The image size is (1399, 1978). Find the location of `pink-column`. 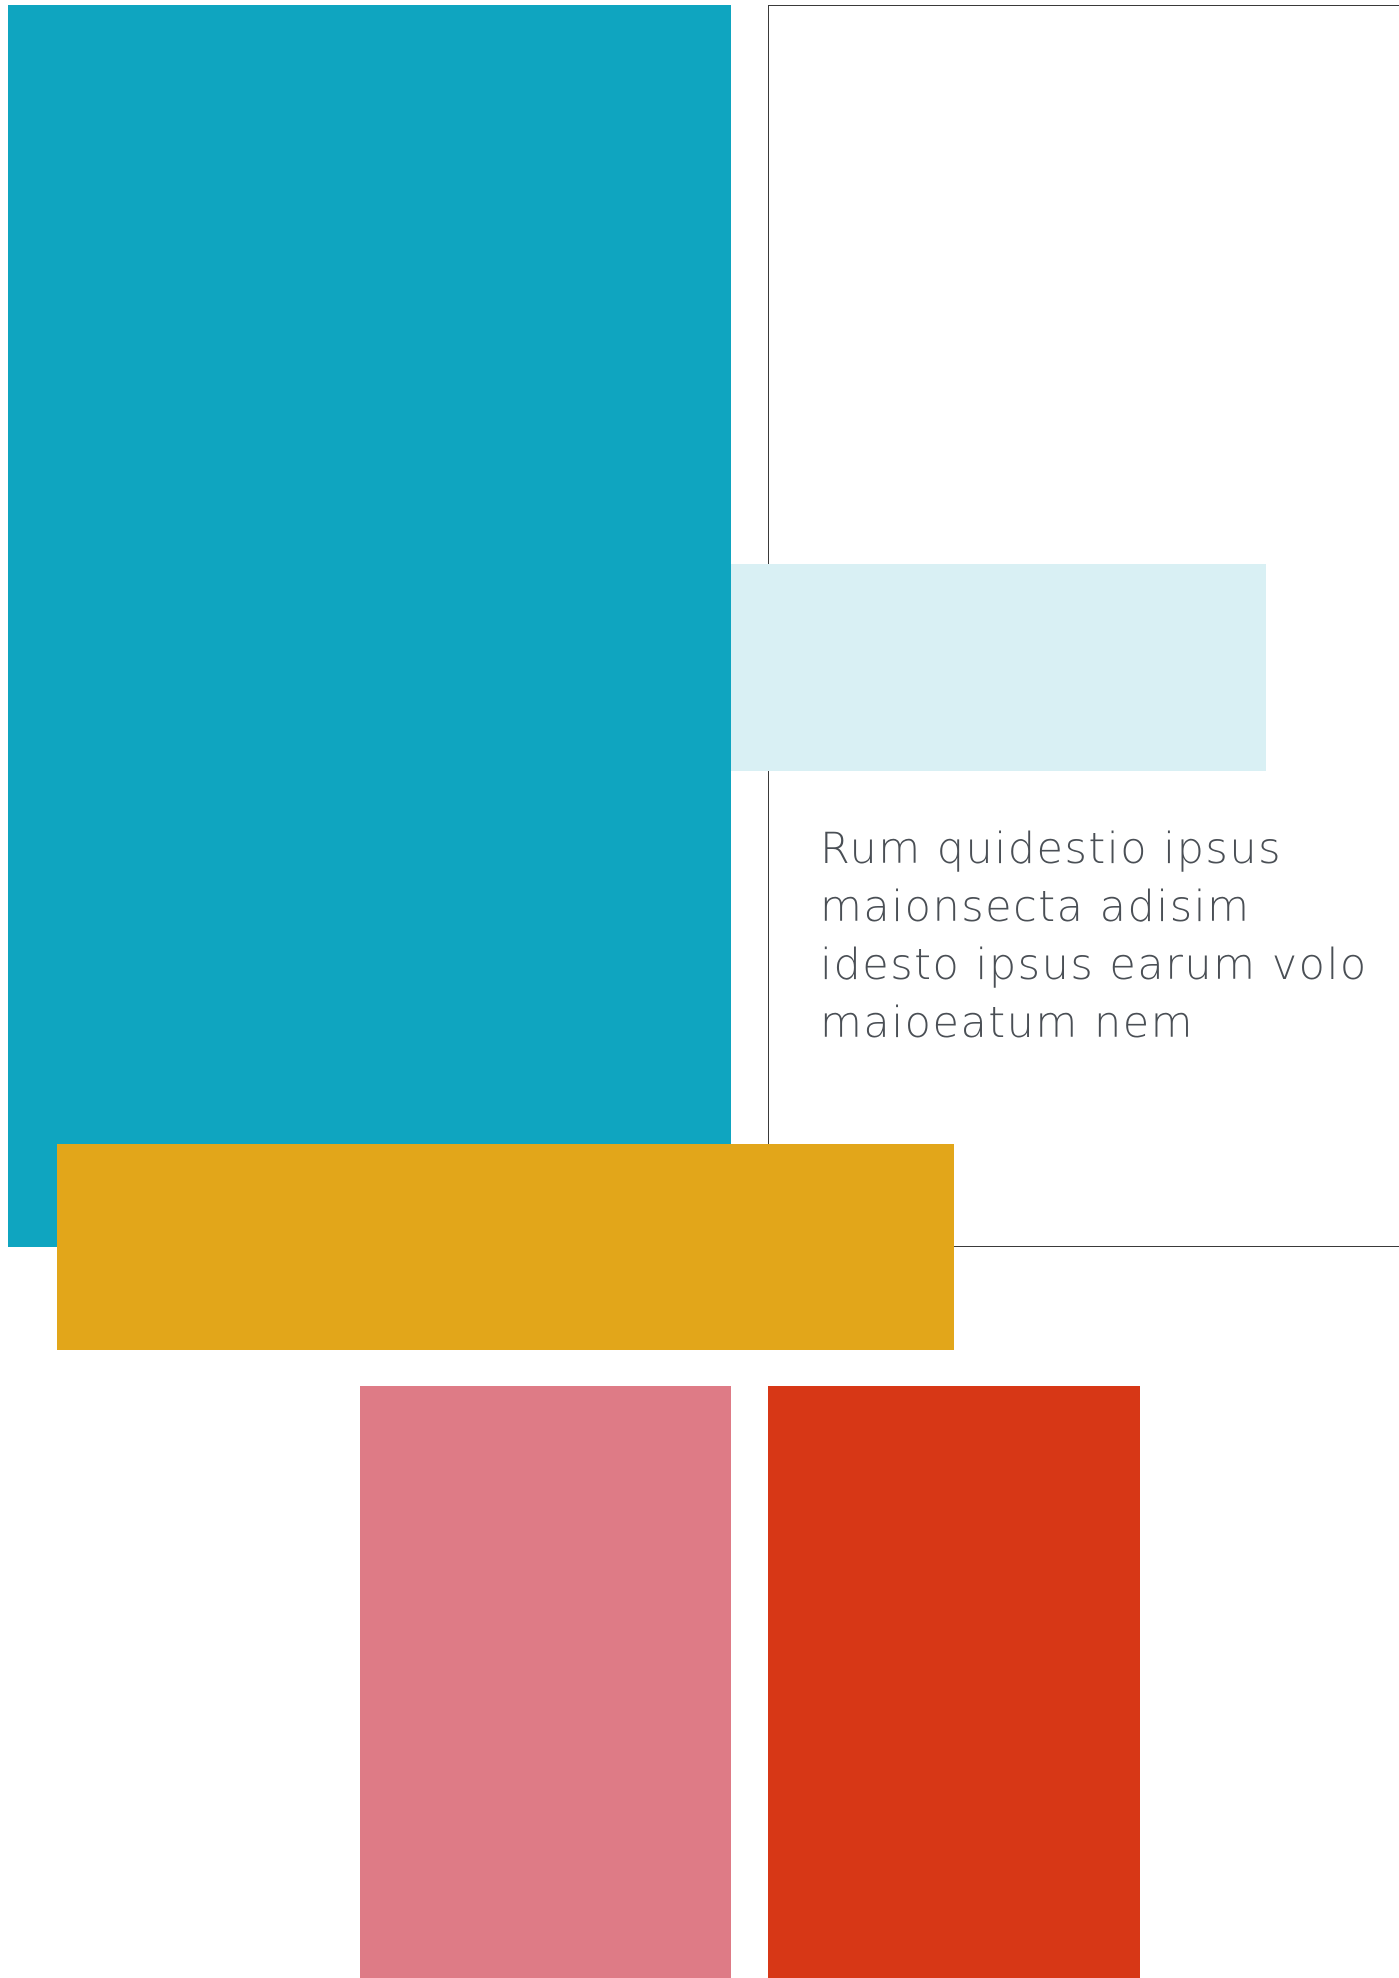

pink-column is located at coordinates (545, 1682).